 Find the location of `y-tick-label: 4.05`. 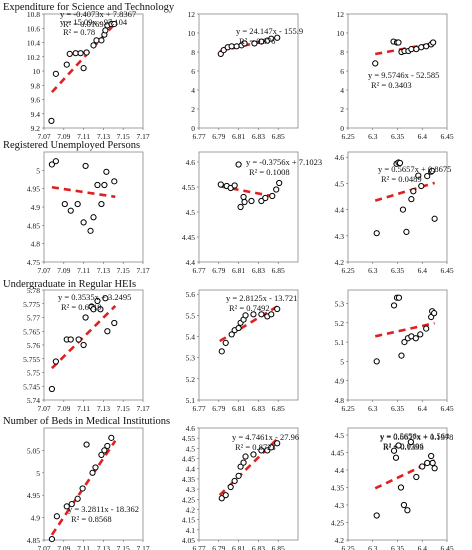

y-tick-label: 4.05 is located at coordinates (188, 540).